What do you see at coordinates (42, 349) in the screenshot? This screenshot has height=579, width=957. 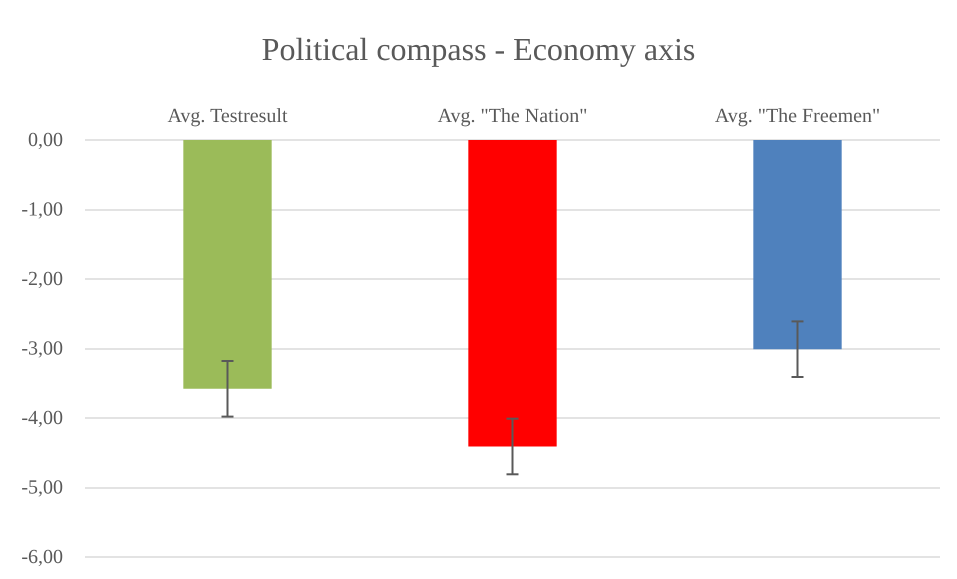 I see `y-tick-label: -3,00` at bounding box center [42, 349].